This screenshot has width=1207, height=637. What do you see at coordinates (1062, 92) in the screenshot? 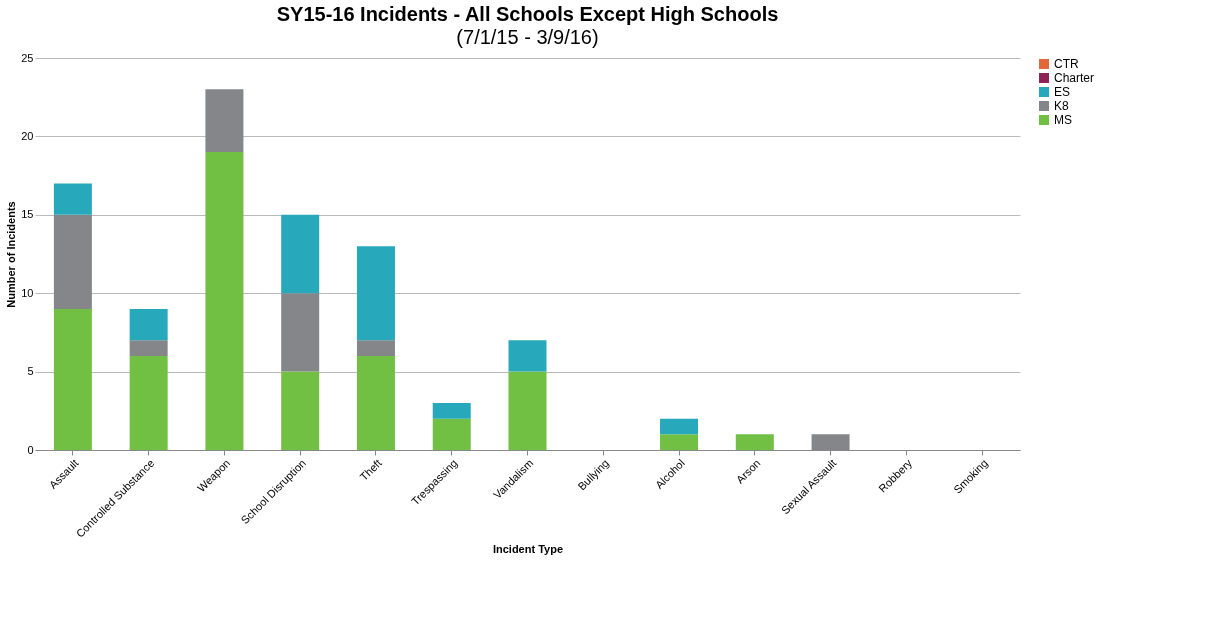
I see `legend-label: ES` at bounding box center [1062, 92].